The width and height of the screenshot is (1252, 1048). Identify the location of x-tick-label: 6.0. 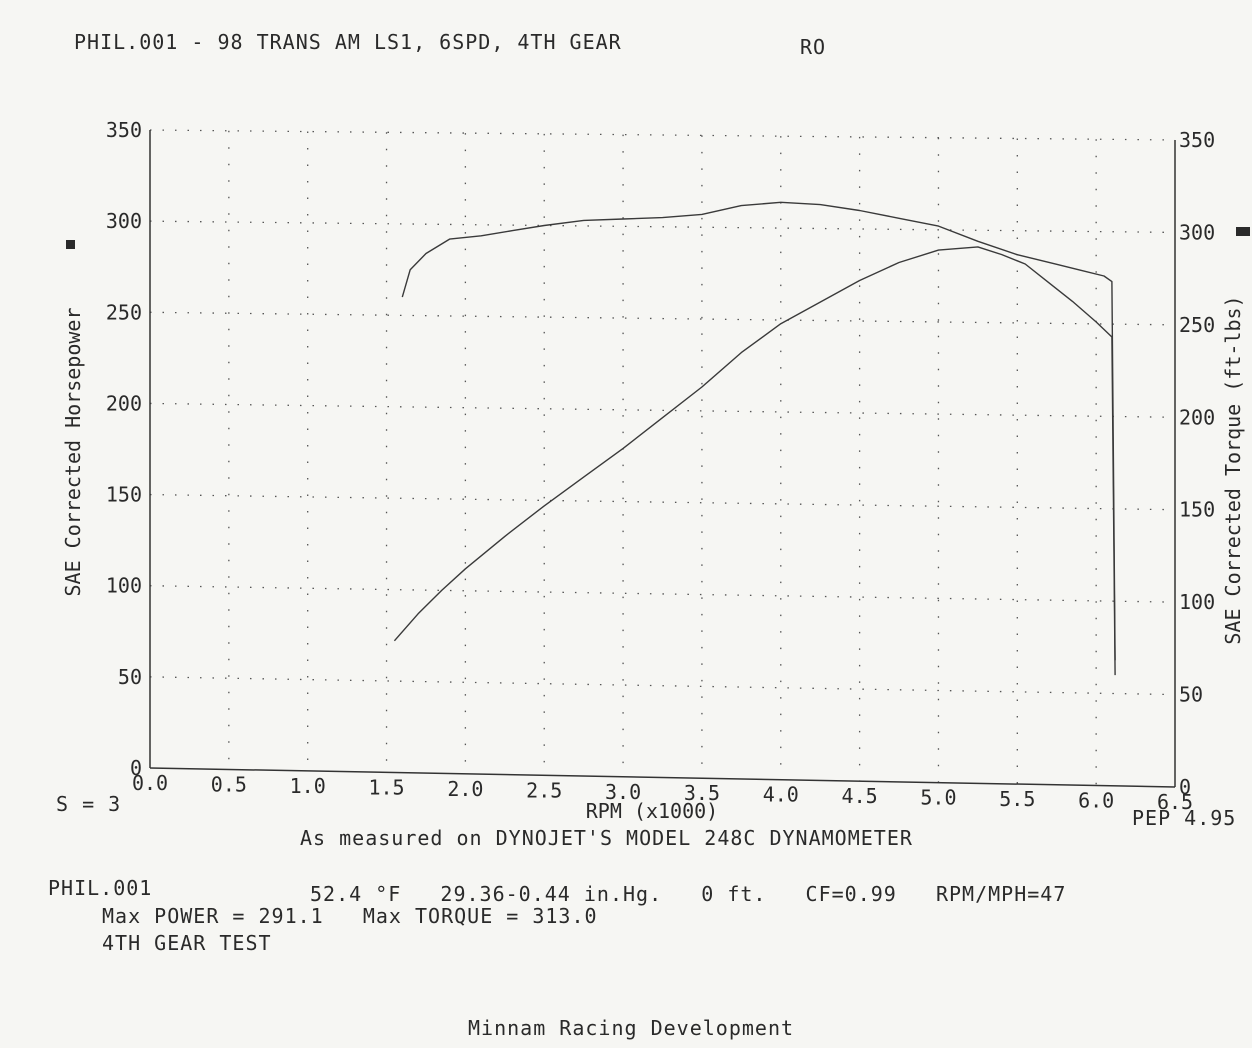
(1096, 801).